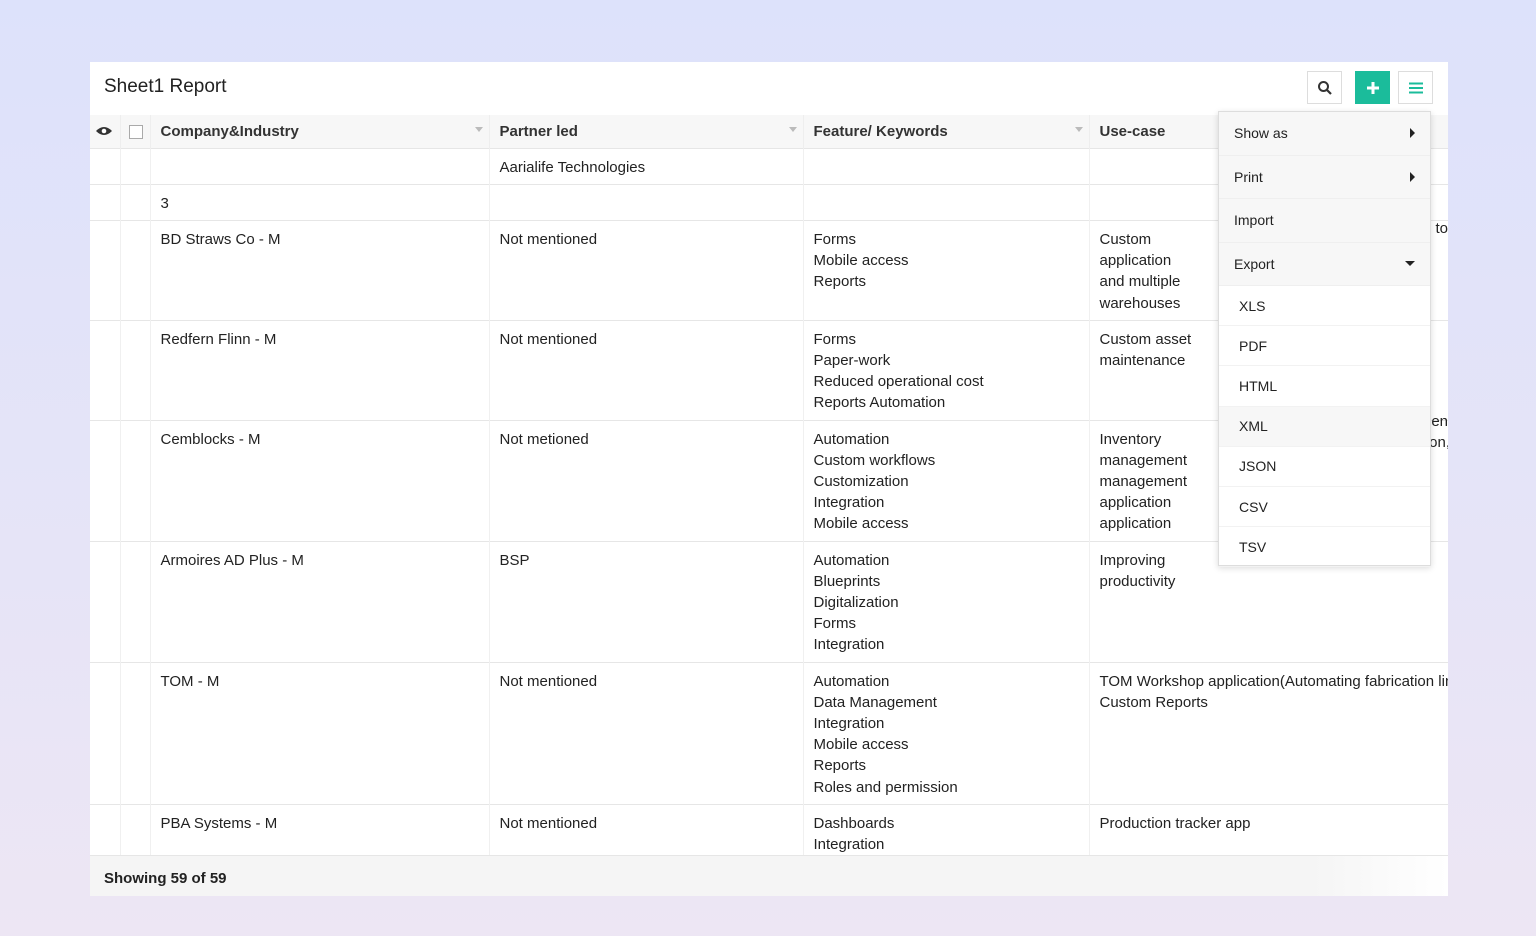  I want to click on page-title: Sheet1 Report, so click(165, 86).